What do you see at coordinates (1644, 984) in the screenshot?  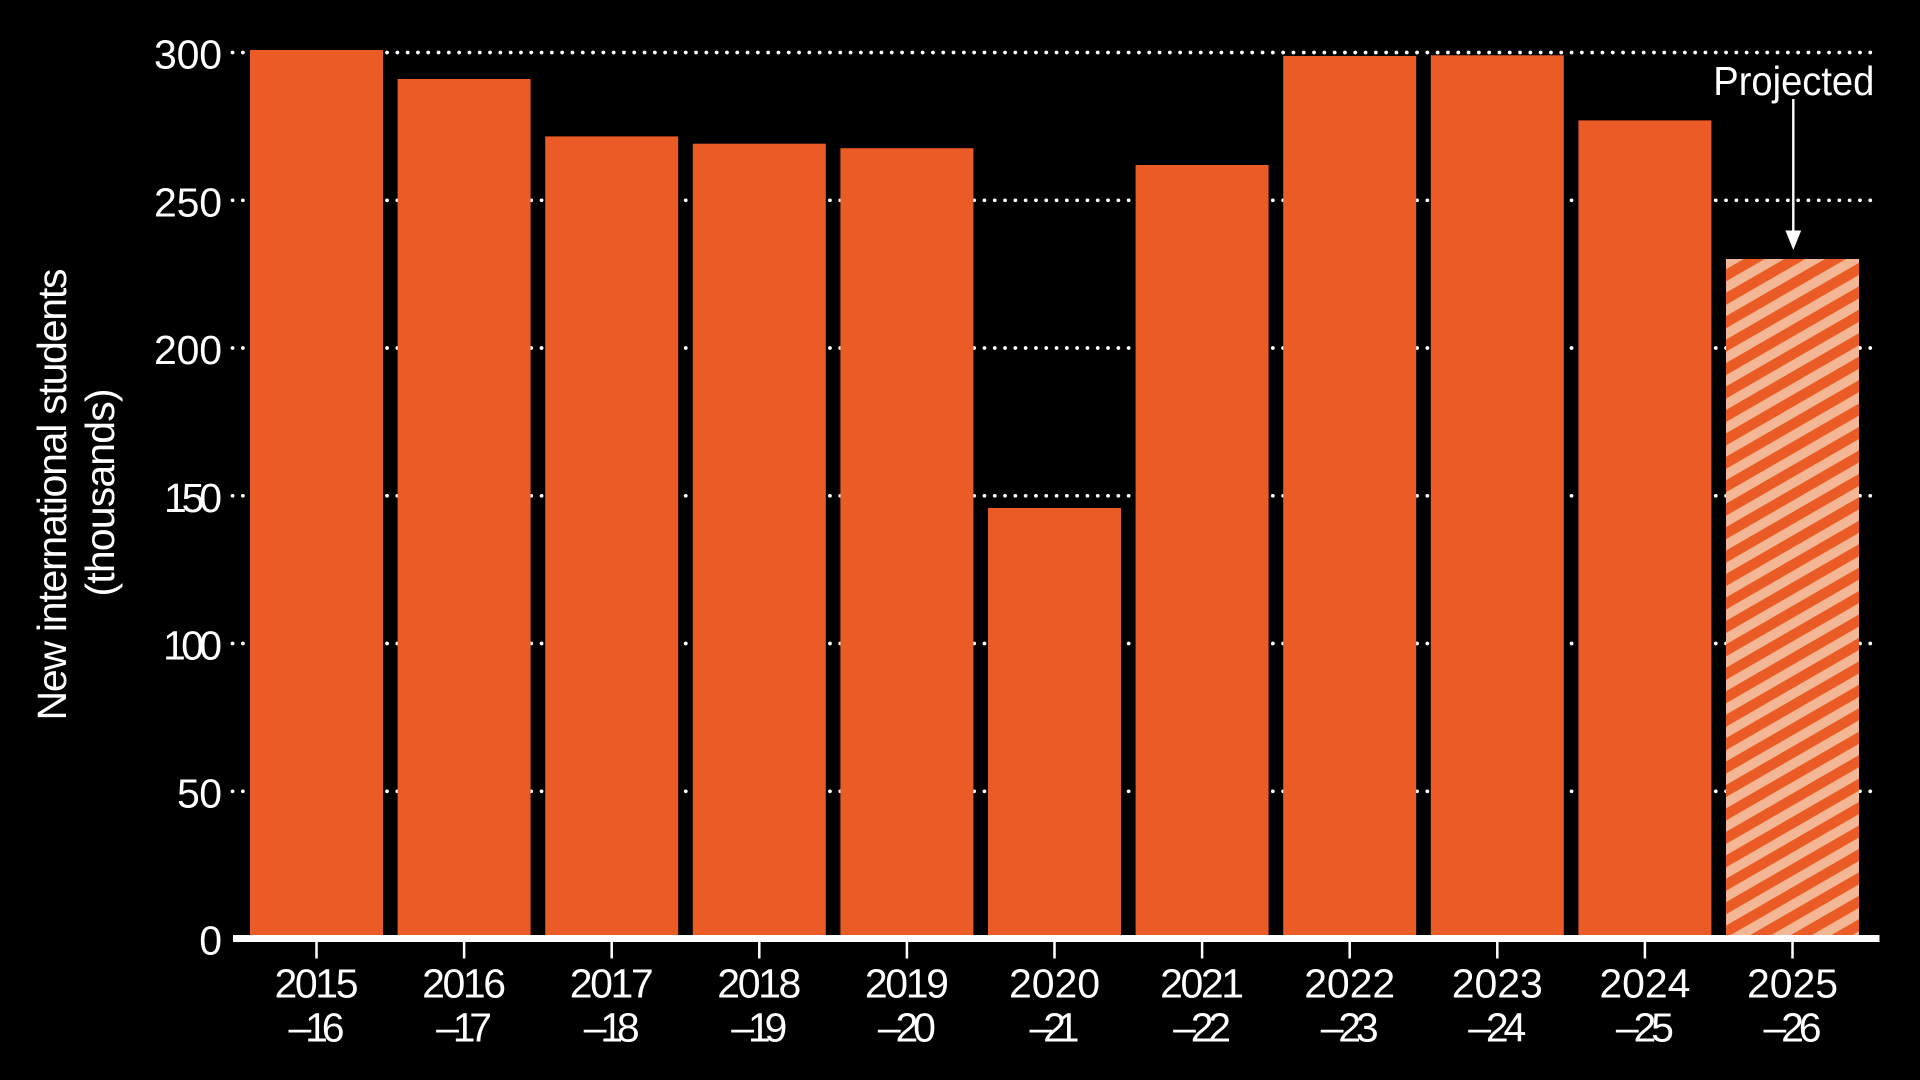 I see `svg-text: 2024` at bounding box center [1644, 984].